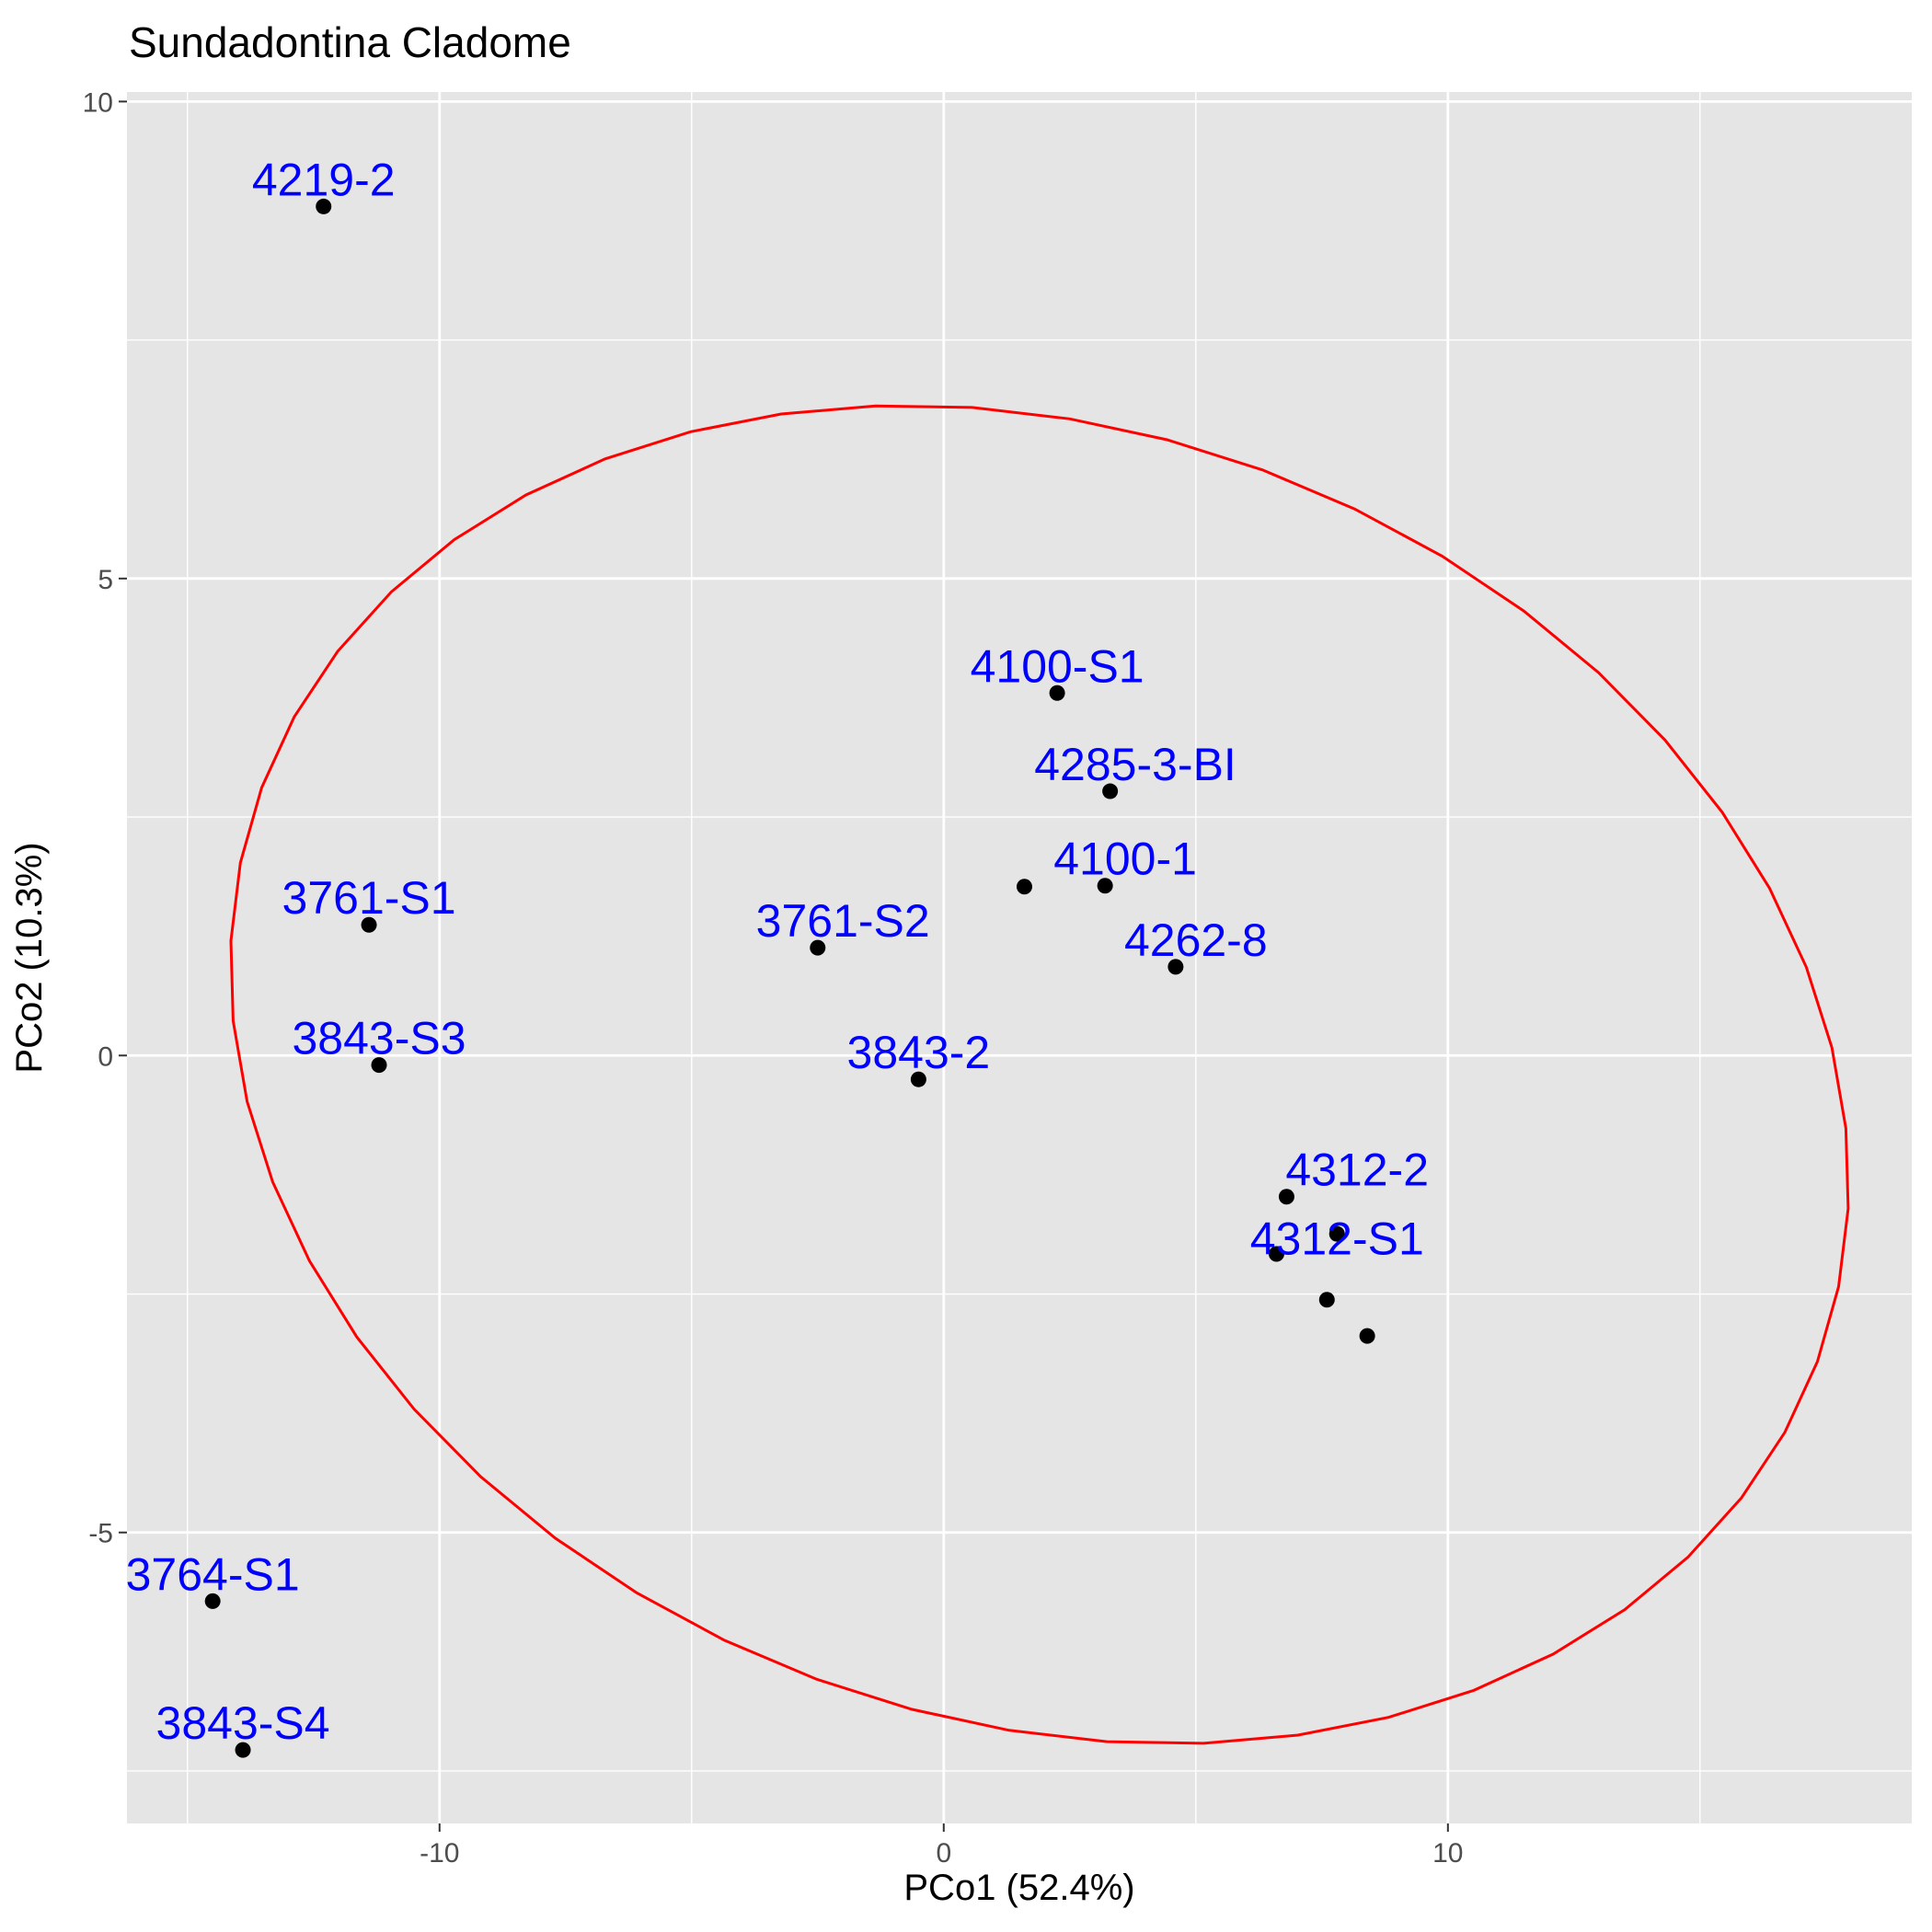 This screenshot has width=1932, height=1932. I want to click on y-tick-label: 5, so click(105, 580).